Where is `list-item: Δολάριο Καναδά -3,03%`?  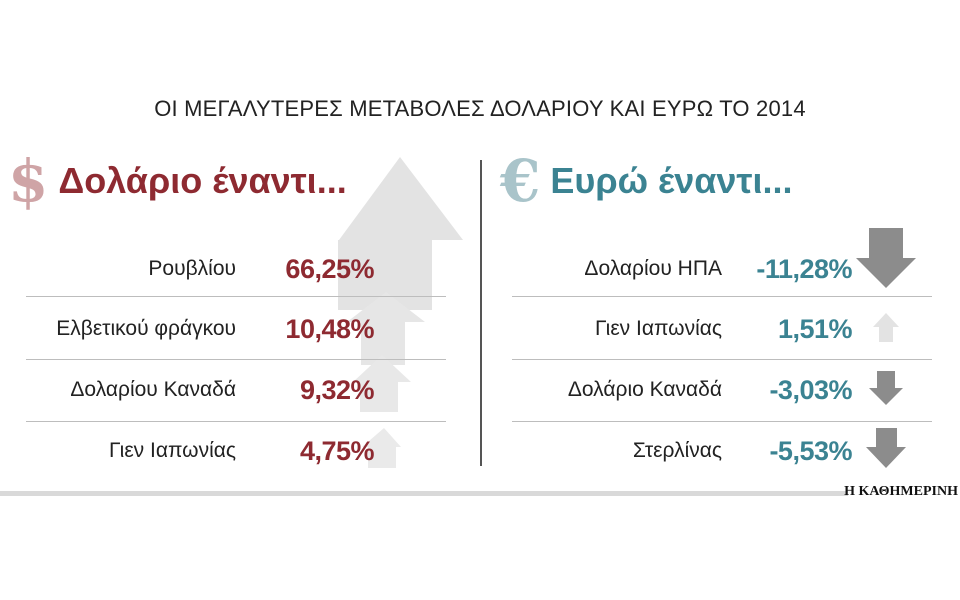
list-item: Δολάριο Καναδά -3,03% is located at coordinates (722, 390).